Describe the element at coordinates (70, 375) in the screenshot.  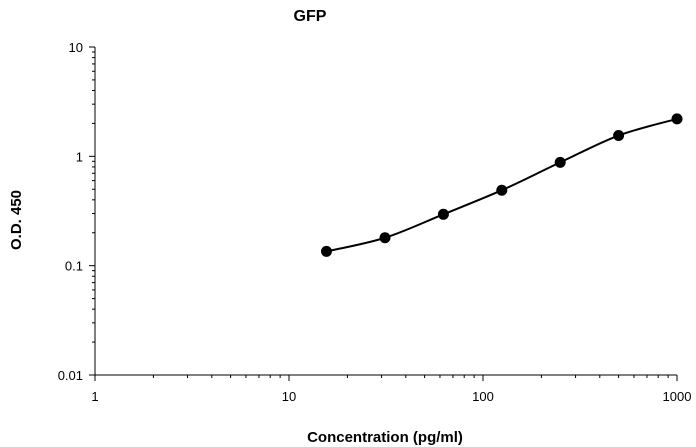
I see `y-tick-label: 0.01` at that location.